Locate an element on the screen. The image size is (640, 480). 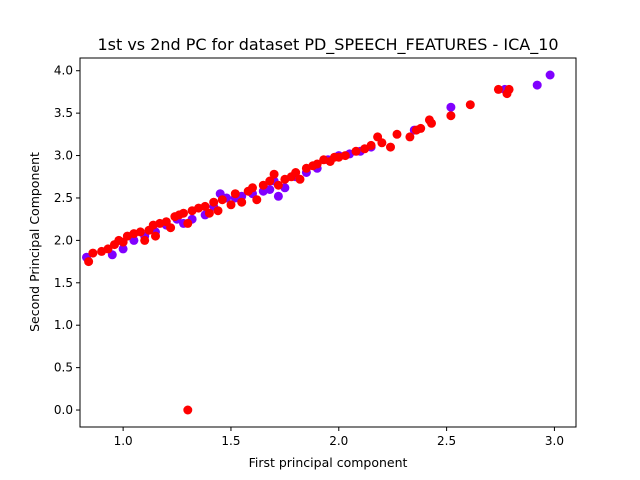
y-tick-label: 0.5 is located at coordinates (63, 368).